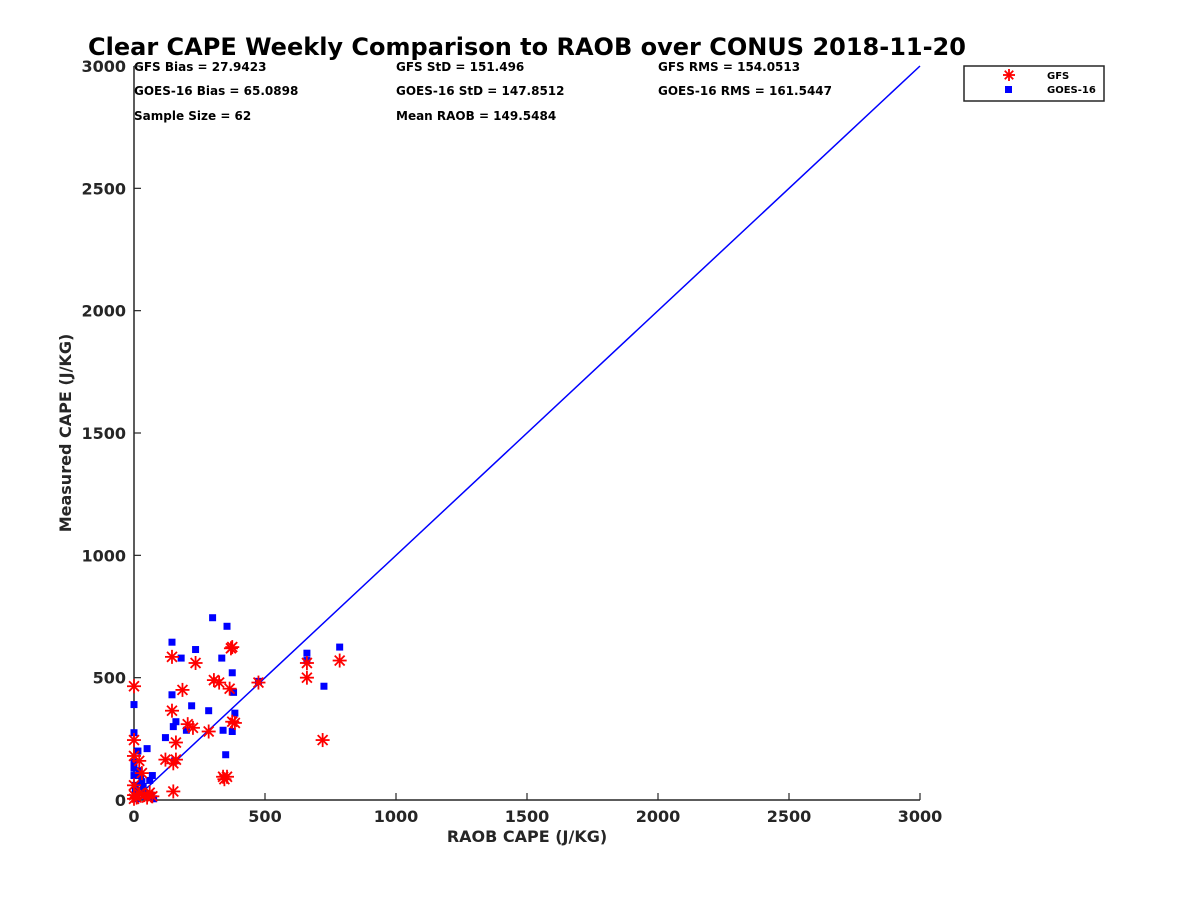 This screenshot has width=1200, height=900. I want to click on stat-goes-std: GOES-16 StD = 147.8512, so click(480, 91).